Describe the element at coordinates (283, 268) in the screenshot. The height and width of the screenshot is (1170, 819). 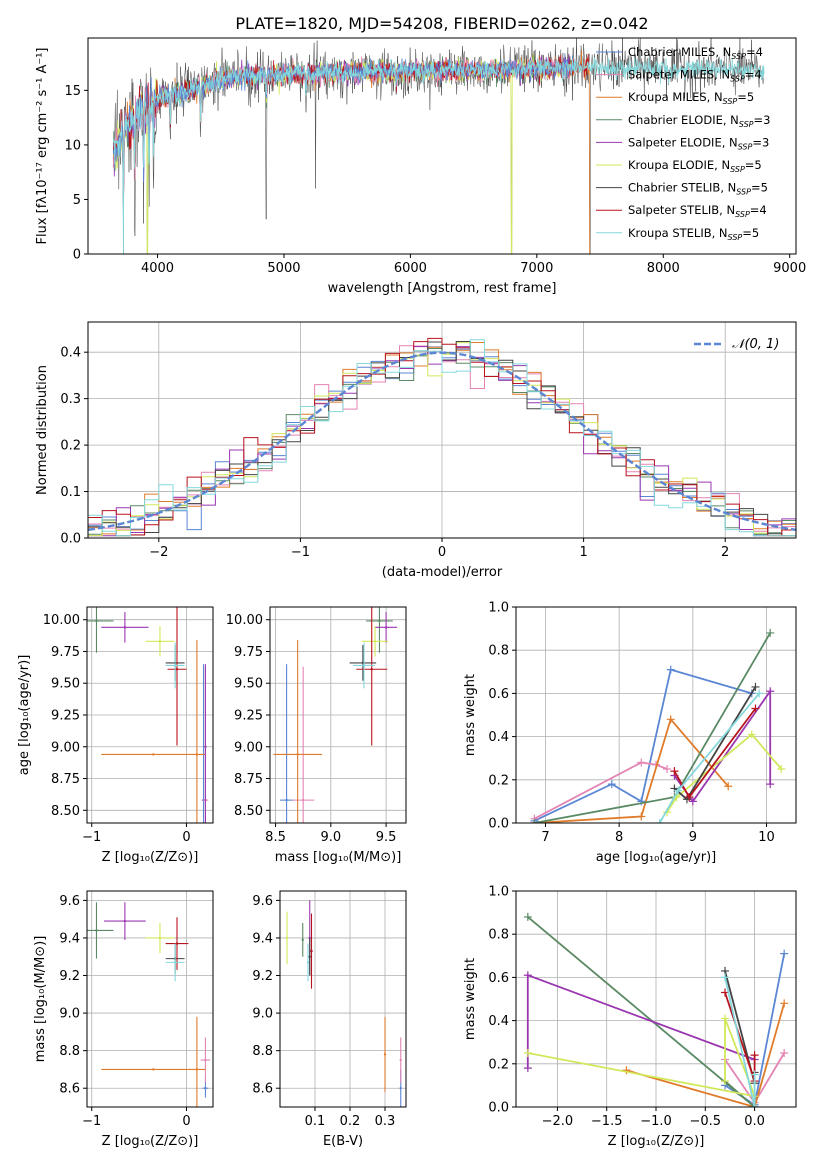
I see `spectrum-xtick-label-1: 5000` at that location.